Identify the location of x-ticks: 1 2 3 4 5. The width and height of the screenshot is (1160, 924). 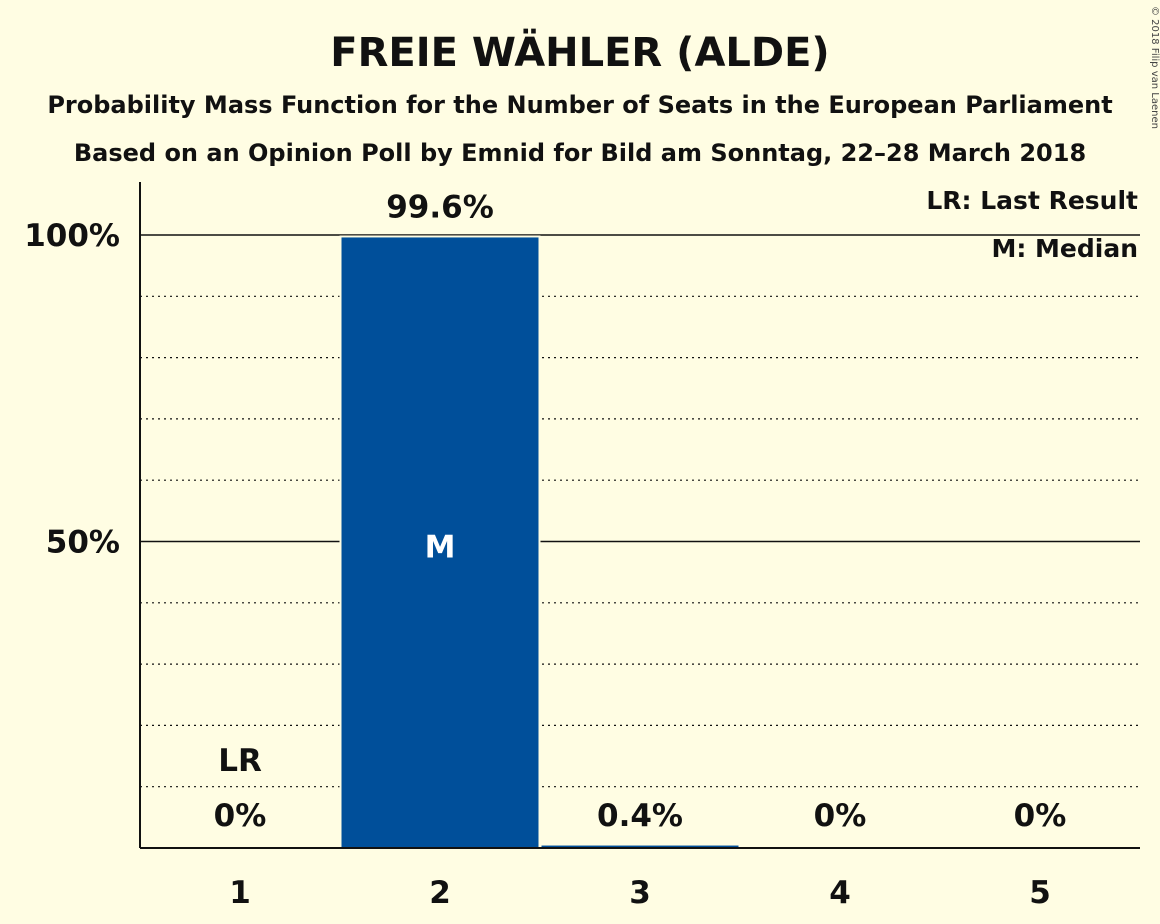
(640, 893).